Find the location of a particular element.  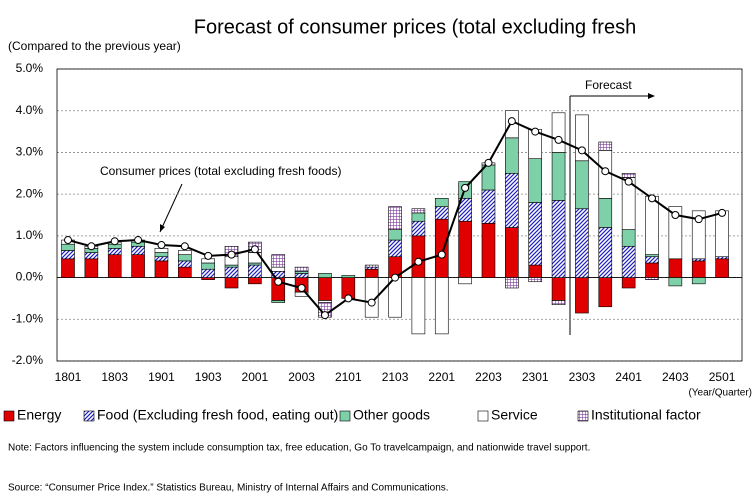

x-tick-label: 2301 is located at coordinates (535, 377).